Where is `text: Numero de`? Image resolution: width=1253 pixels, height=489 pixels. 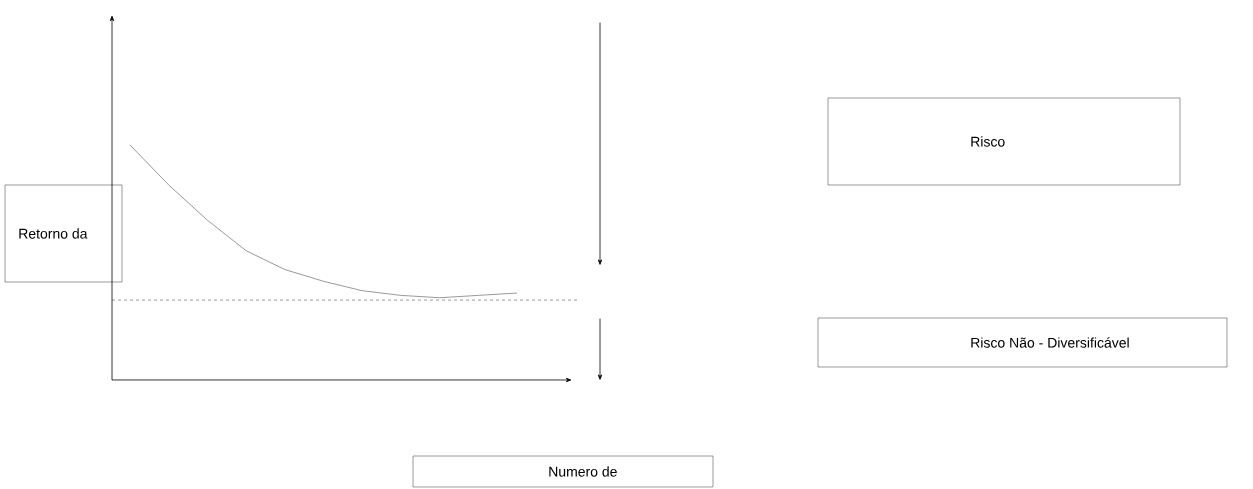
text: Numero de is located at coordinates (583, 471).